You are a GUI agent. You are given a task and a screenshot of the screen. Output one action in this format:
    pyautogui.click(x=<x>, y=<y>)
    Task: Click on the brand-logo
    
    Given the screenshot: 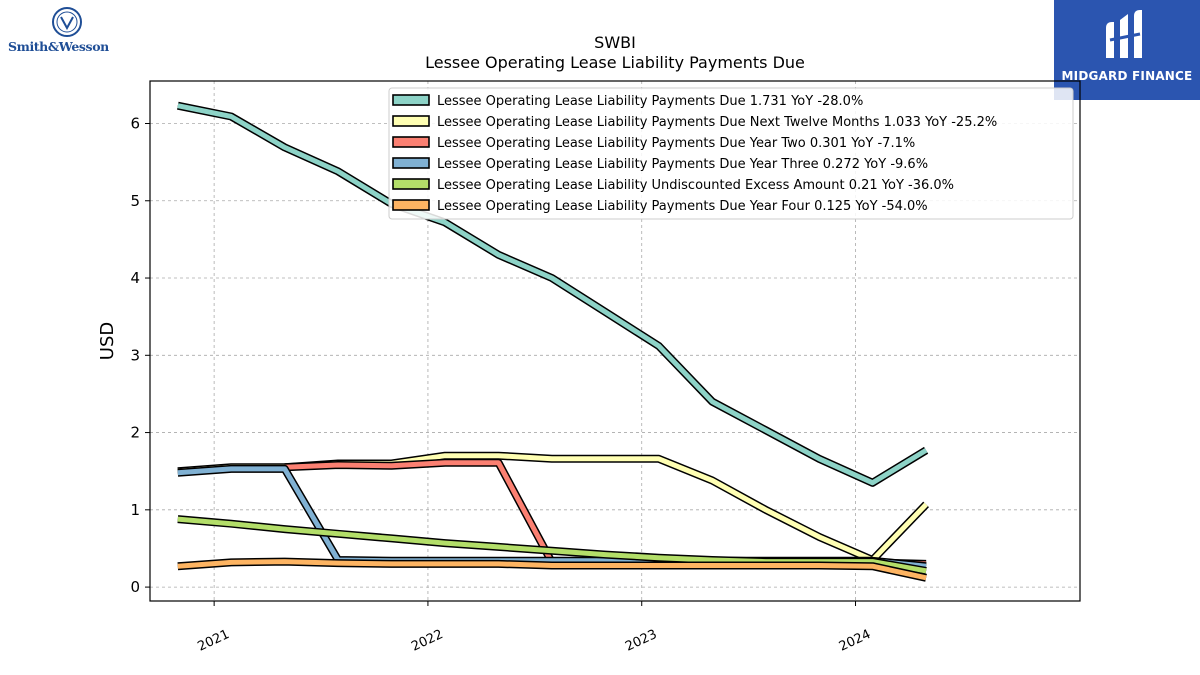 What is the action you would take?
    pyautogui.click(x=68, y=32)
    